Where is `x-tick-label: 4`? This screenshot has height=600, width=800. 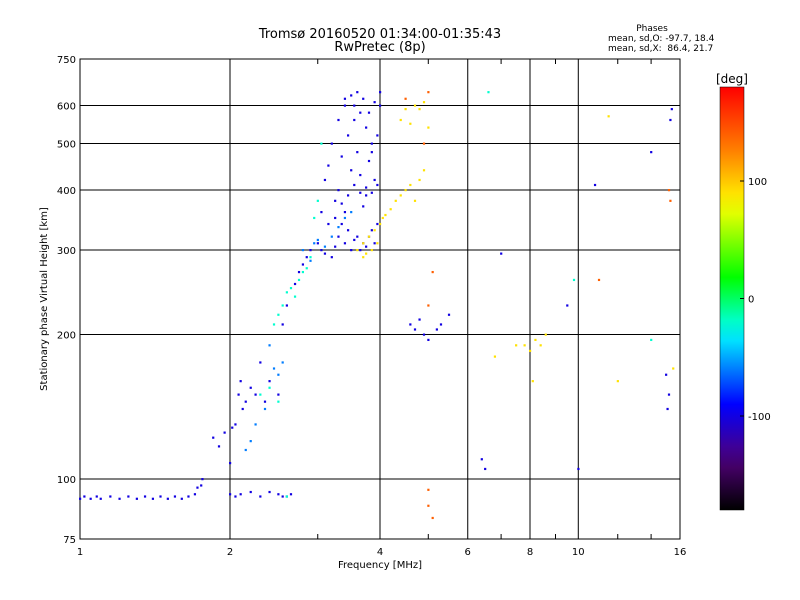 x-tick-label: 4 is located at coordinates (380, 552).